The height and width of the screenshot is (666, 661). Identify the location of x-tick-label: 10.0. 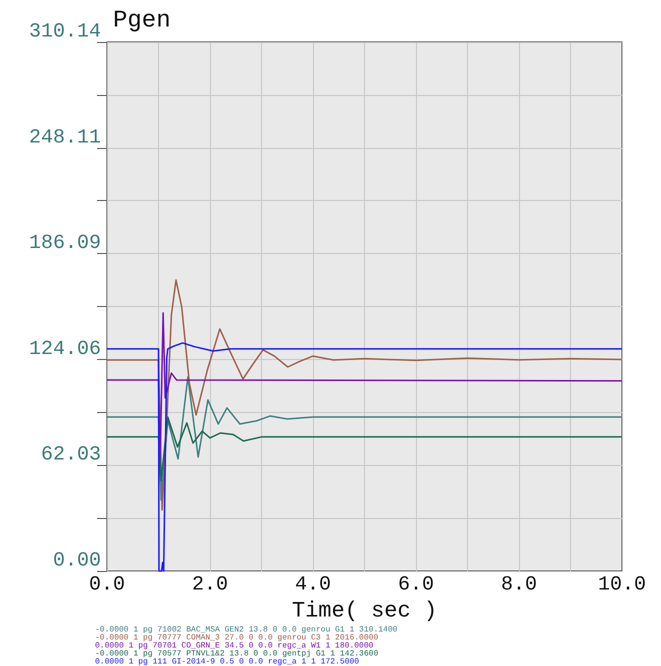
(622, 585).